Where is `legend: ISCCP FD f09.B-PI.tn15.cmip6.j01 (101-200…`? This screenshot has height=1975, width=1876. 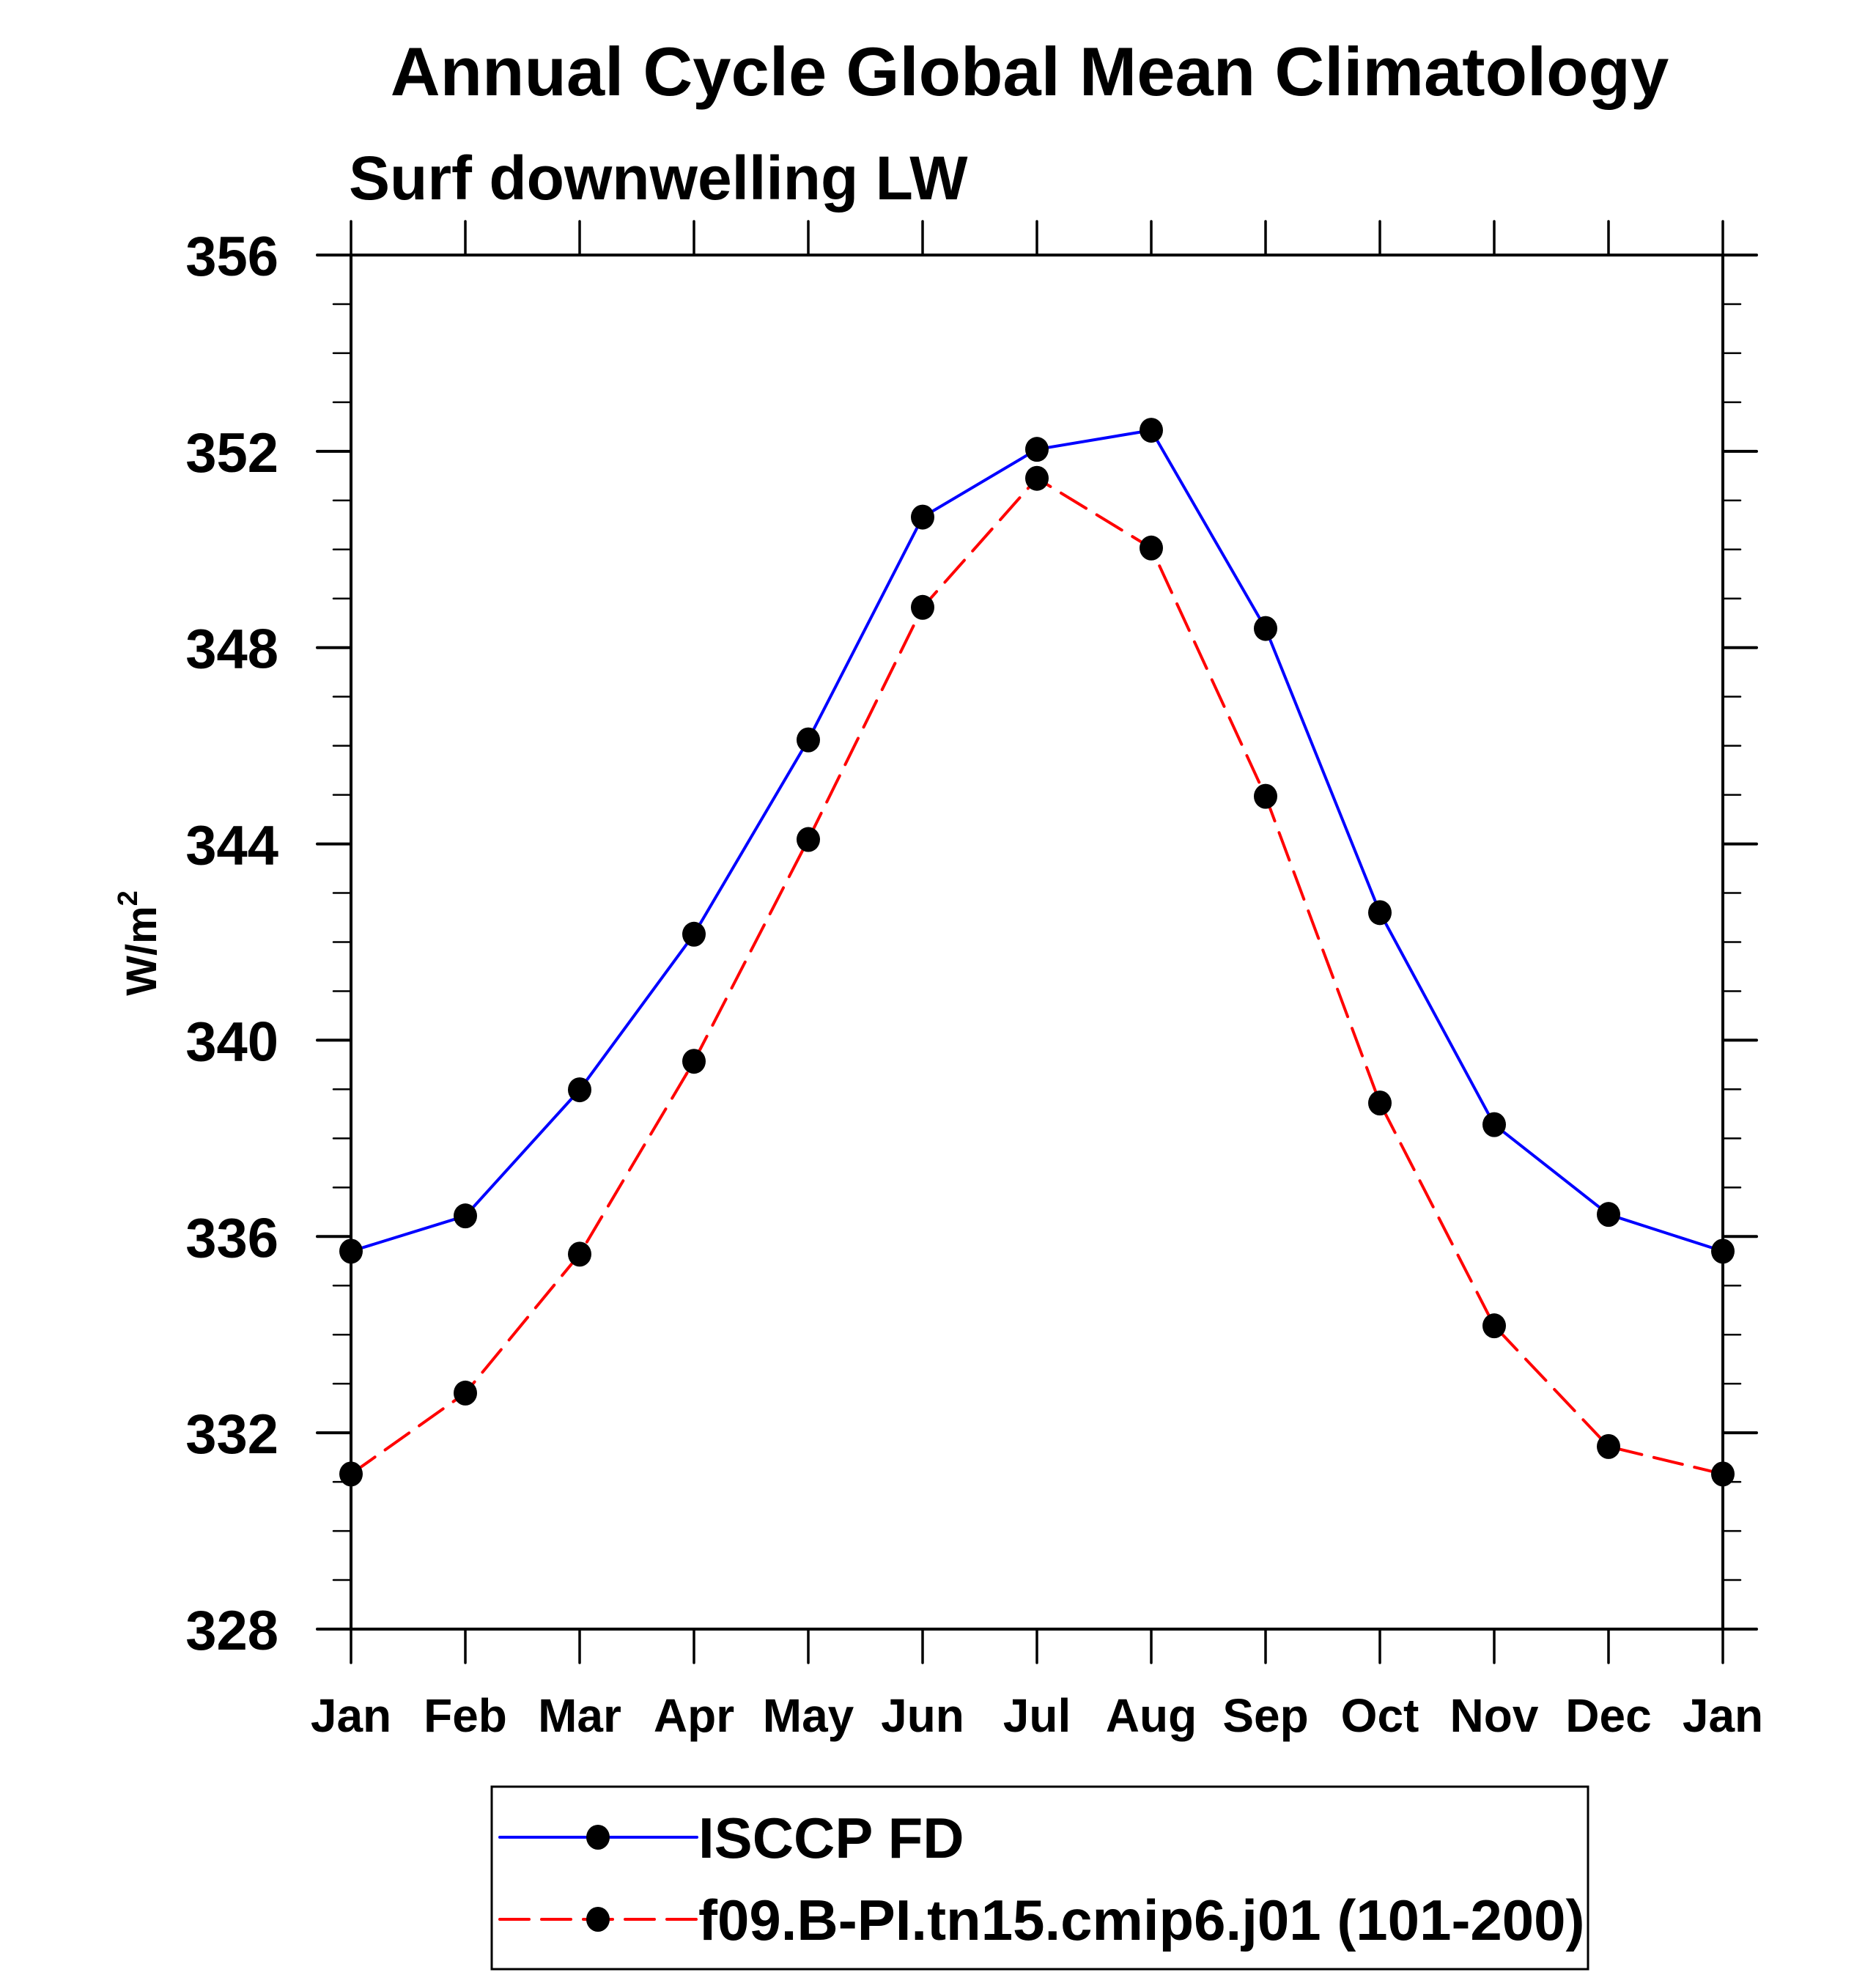
legend: ISCCP FD f09.B-PI.tn15.cmip6.j01 (101-200… is located at coordinates (1039, 1878).